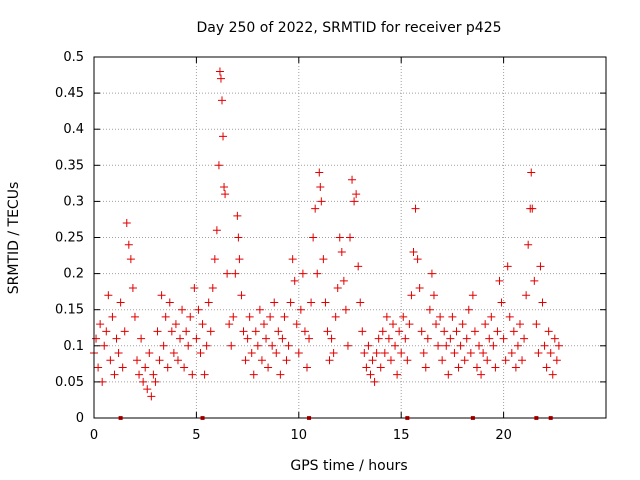 The image size is (640, 480). I want to click on y-tick-label: 0.3, so click(73, 201).